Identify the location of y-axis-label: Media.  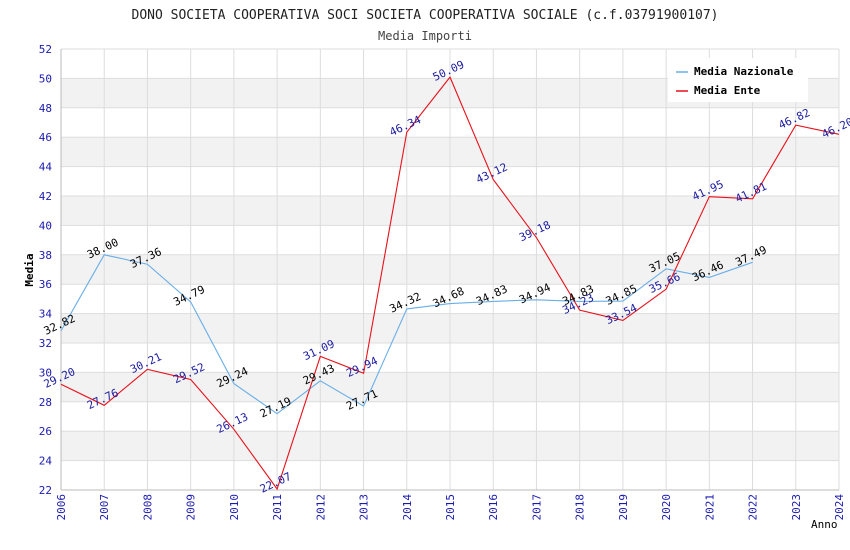
(29, 269).